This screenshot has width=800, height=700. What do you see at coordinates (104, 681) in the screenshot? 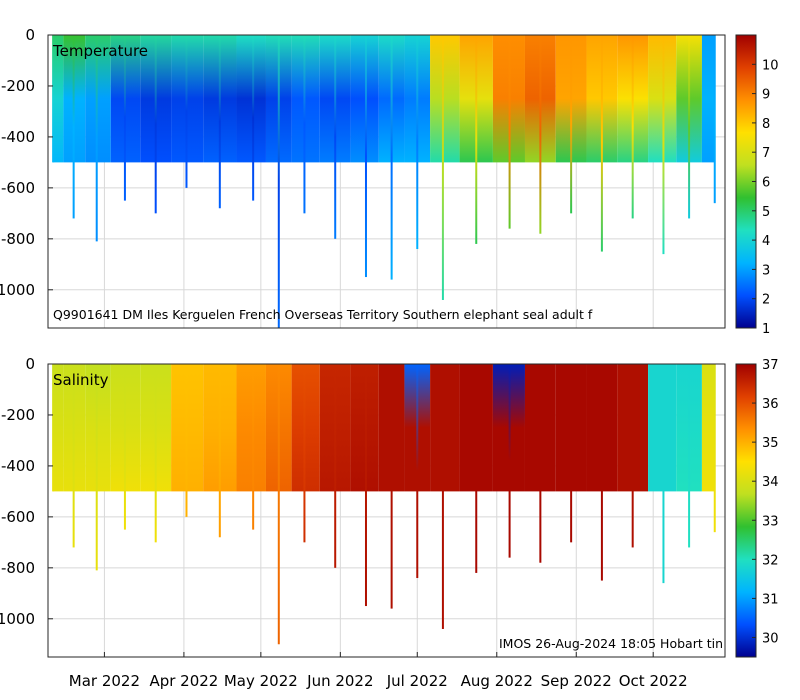
I see `x-tick-label: Mar 2022` at bounding box center [104, 681].